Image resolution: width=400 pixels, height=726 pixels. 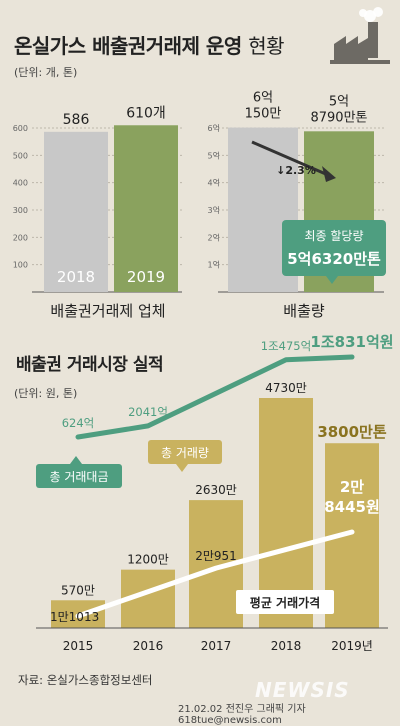 What do you see at coordinates (78, 646) in the screenshot?
I see `x-tick-label: 2015` at bounding box center [78, 646].